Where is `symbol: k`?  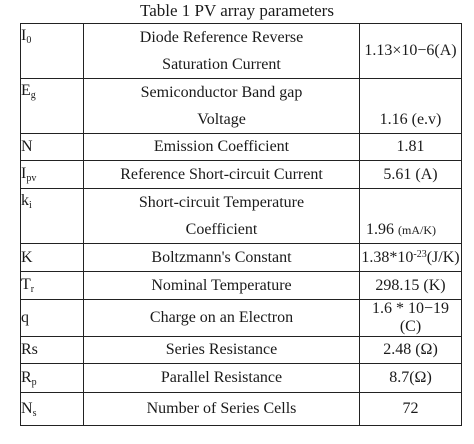
symbol: k is located at coordinates (25, 200).